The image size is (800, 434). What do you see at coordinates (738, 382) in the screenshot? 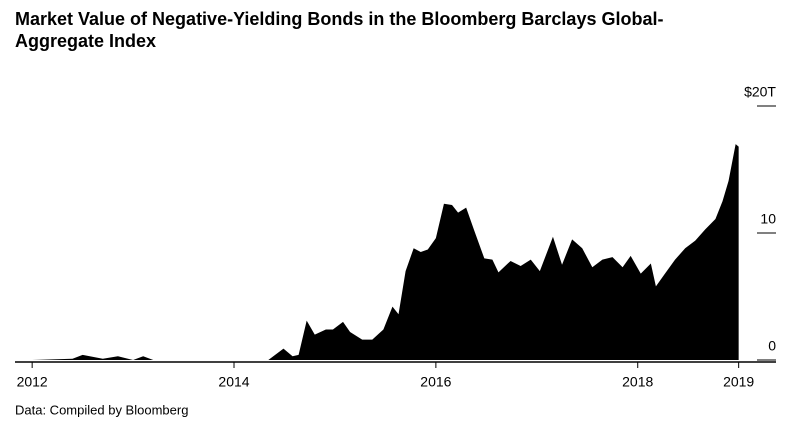
I see `x-tick-label: 2019` at bounding box center [738, 382].